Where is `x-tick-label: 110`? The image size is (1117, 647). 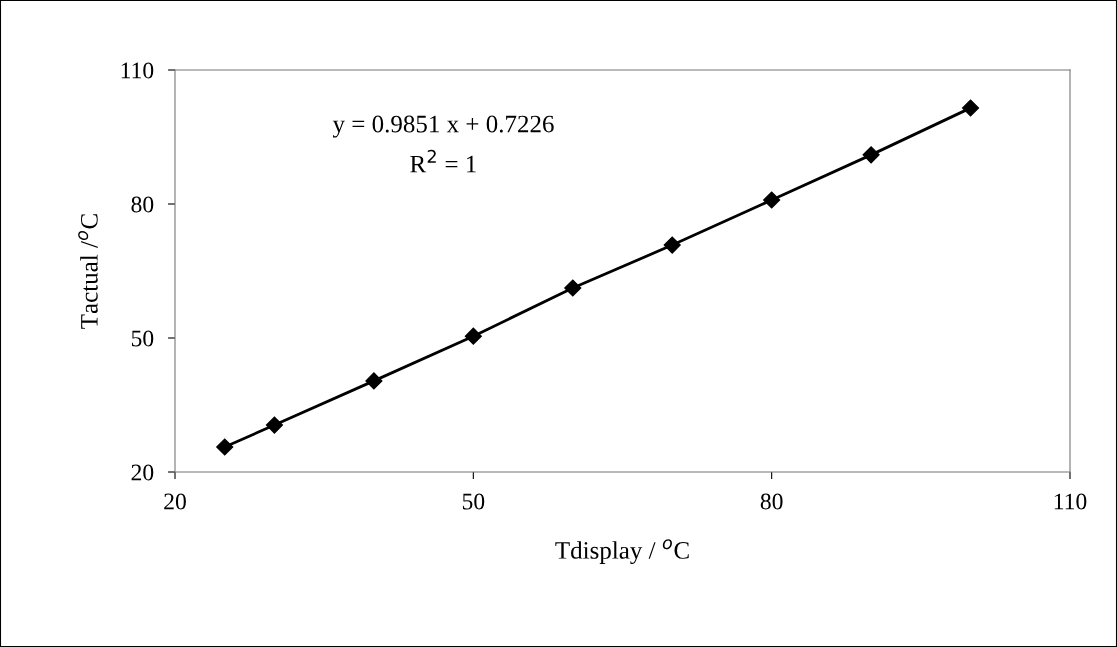
x-tick-label: 110 is located at coordinates (1070, 501).